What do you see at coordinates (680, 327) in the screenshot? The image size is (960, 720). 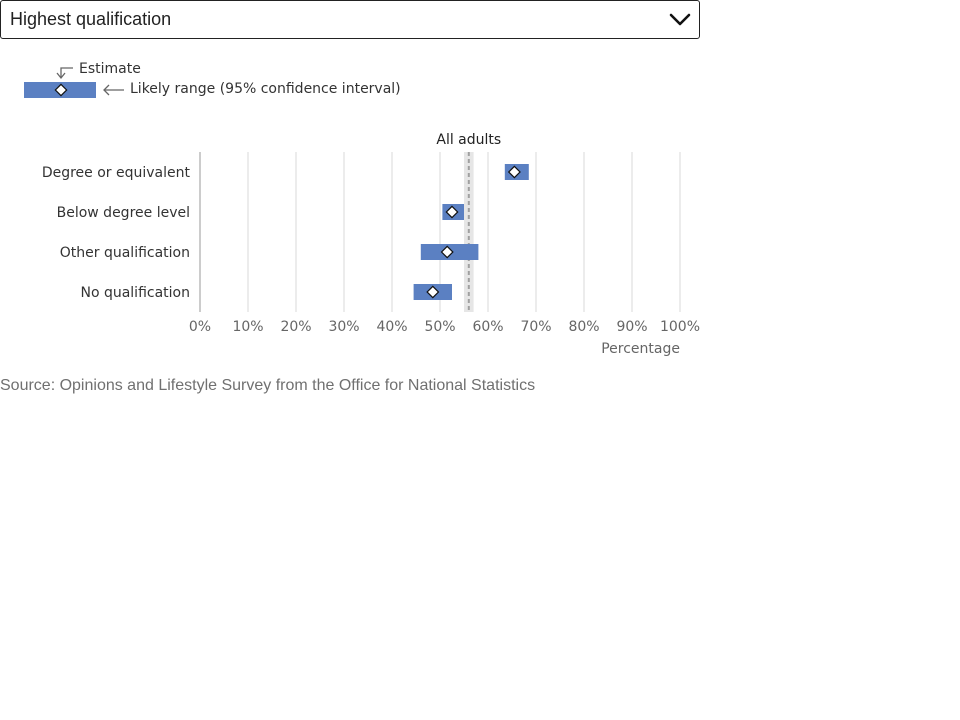 I see `x-tick-label: 100%` at bounding box center [680, 327].